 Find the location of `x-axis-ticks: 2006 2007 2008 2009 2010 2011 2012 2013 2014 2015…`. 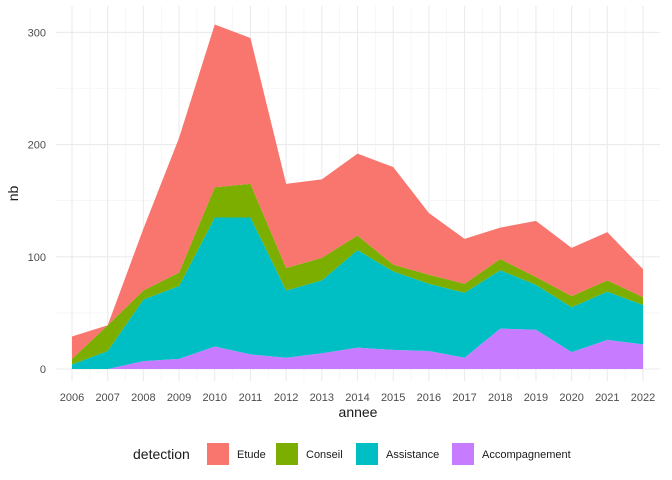

x-axis-ticks: 2006 2007 2008 2009 2010 2011 2012 2013 2014 2015… is located at coordinates (357, 398).